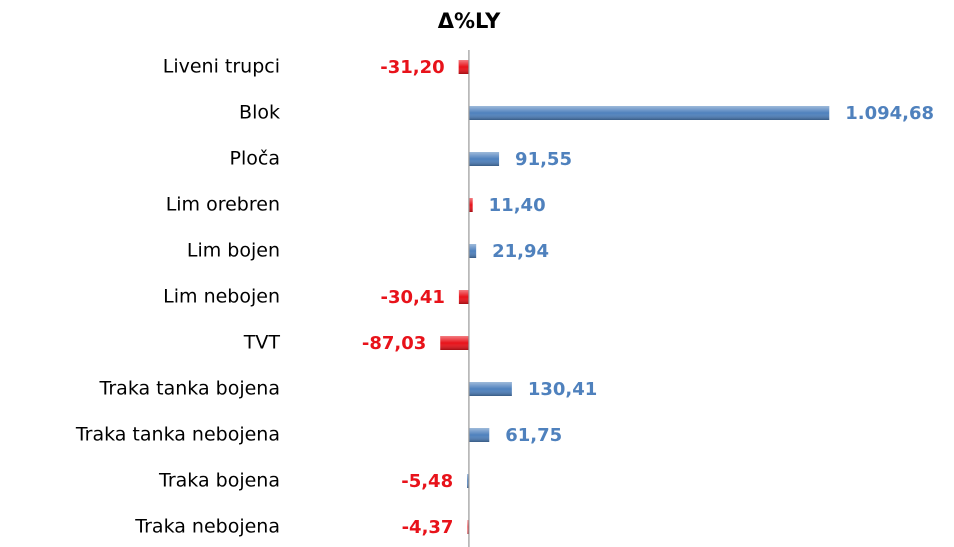 This screenshot has width=954, height=547. I want to click on value-label: 91,55, so click(543, 159).